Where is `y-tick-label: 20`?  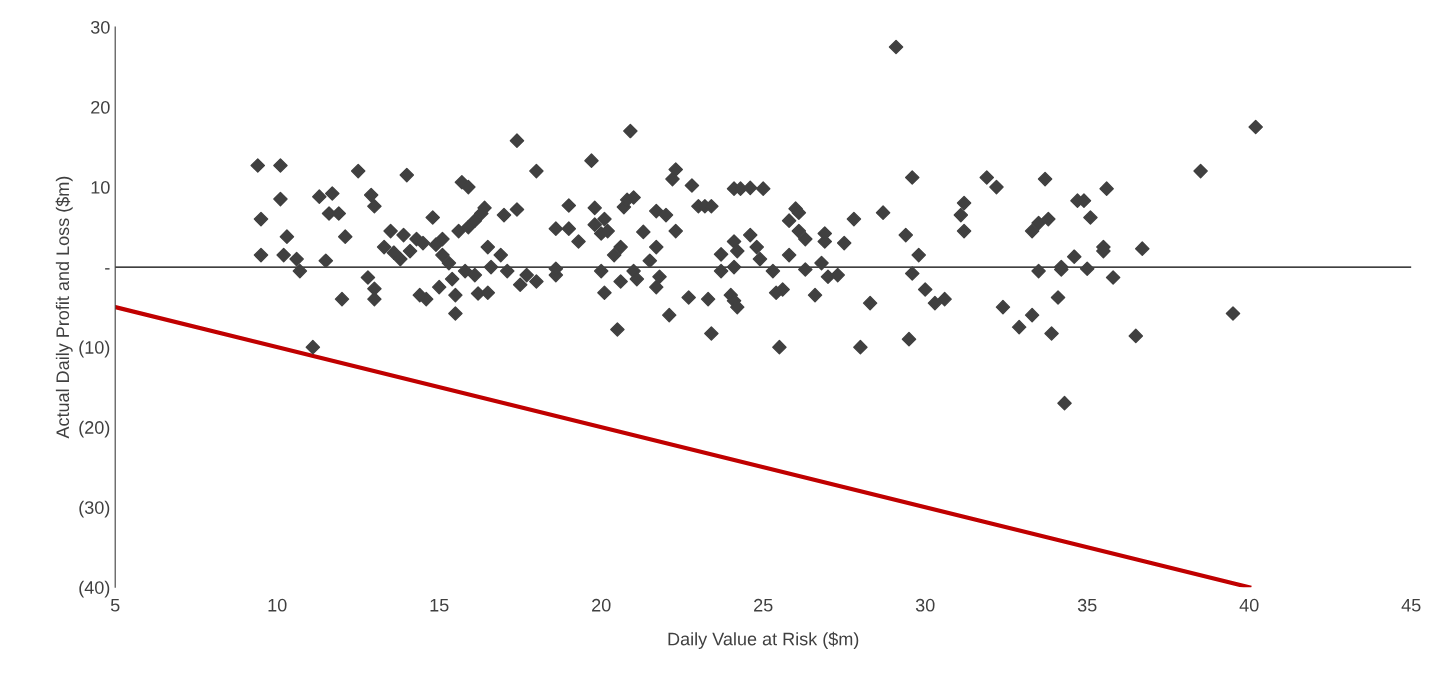 y-tick-label: 20 is located at coordinates (100, 107).